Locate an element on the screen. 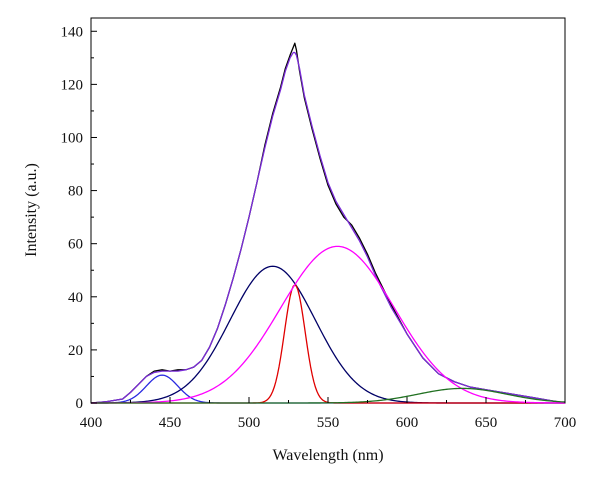  x-tick-label: 600 is located at coordinates (407, 423).